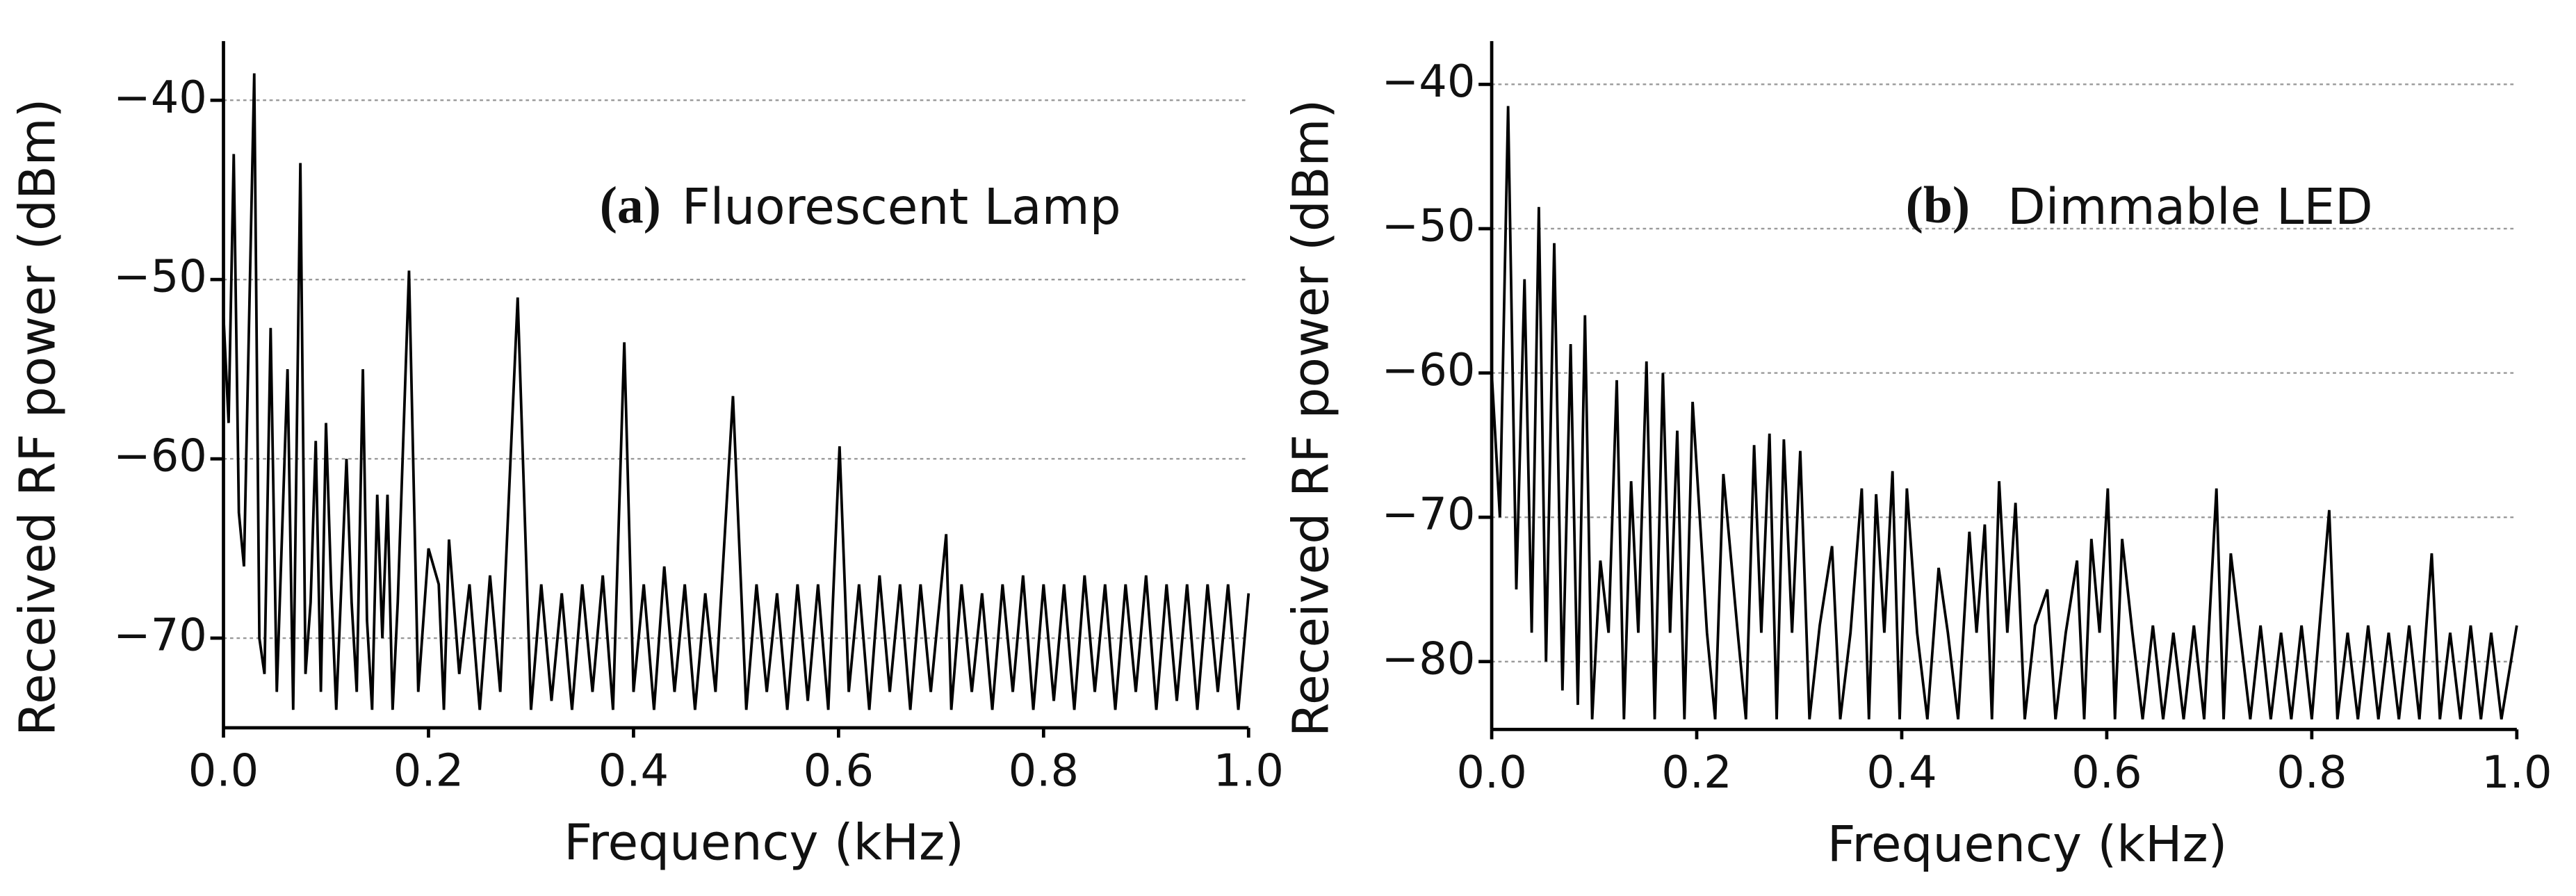 The height and width of the screenshot is (896, 2576). What do you see at coordinates (630, 206) in the screenshot?
I see `panel-label: (a)` at bounding box center [630, 206].